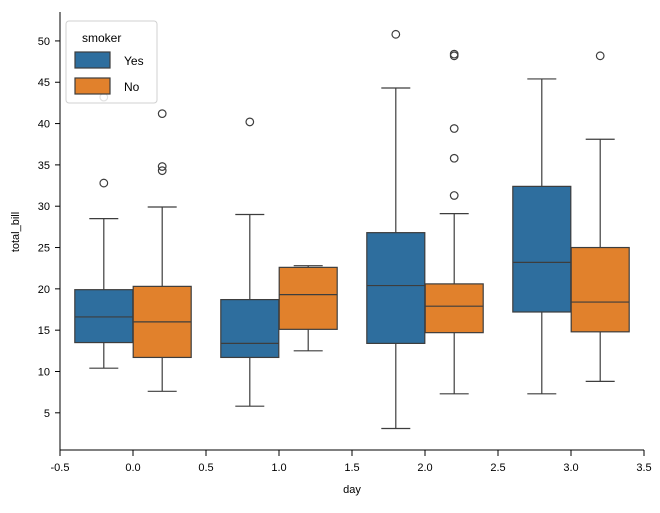 The width and height of the screenshot is (660, 513). I want to click on y-tick-label: 15, so click(44, 331).